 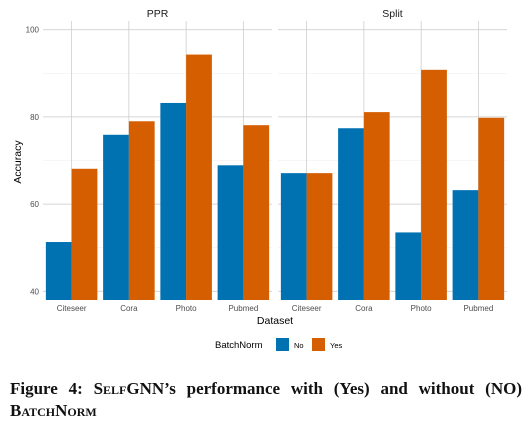 What do you see at coordinates (129, 388) in the screenshot?
I see `caption-method-name: SelfGNN` at bounding box center [129, 388].